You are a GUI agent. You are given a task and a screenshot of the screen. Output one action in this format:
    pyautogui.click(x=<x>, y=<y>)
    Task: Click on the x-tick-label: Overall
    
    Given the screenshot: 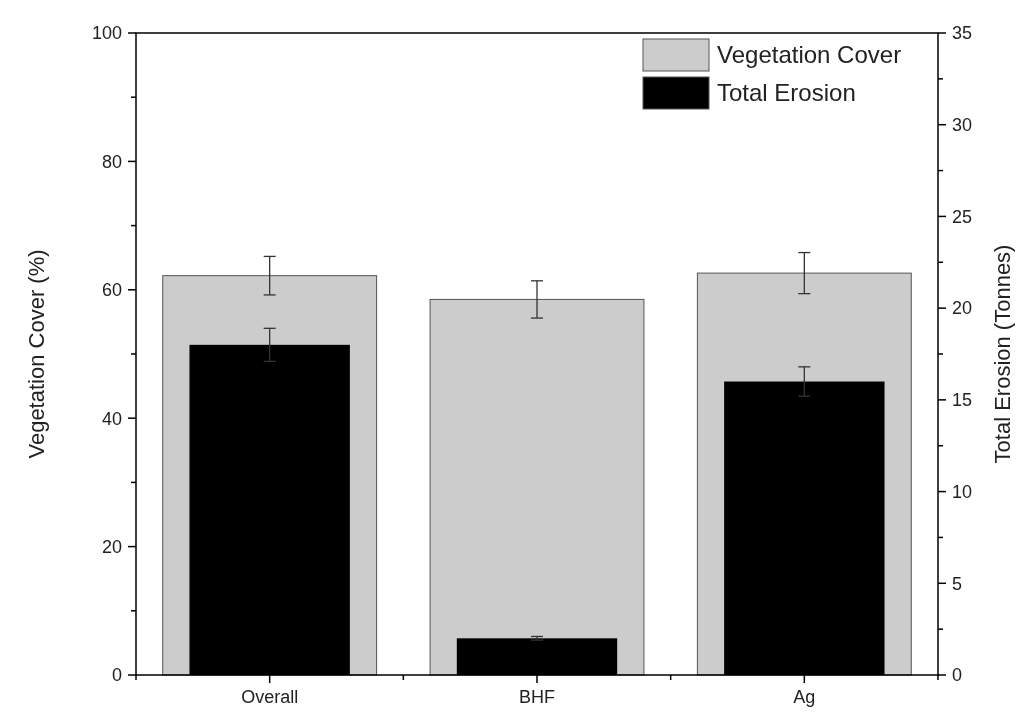 What is the action you would take?
    pyautogui.click(x=270, y=697)
    